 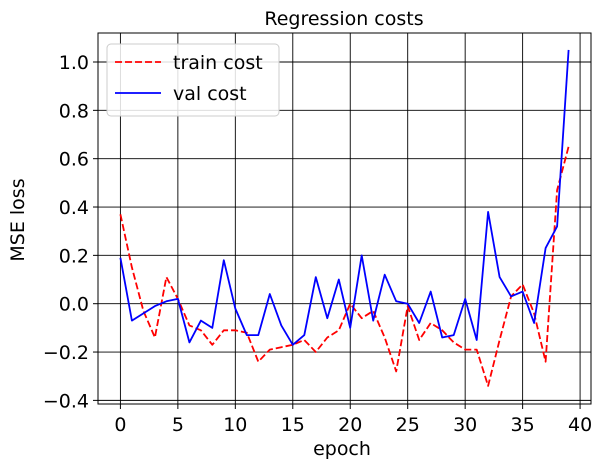 I want to click on y-tick-label: −0.4, so click(x=66, y=401).